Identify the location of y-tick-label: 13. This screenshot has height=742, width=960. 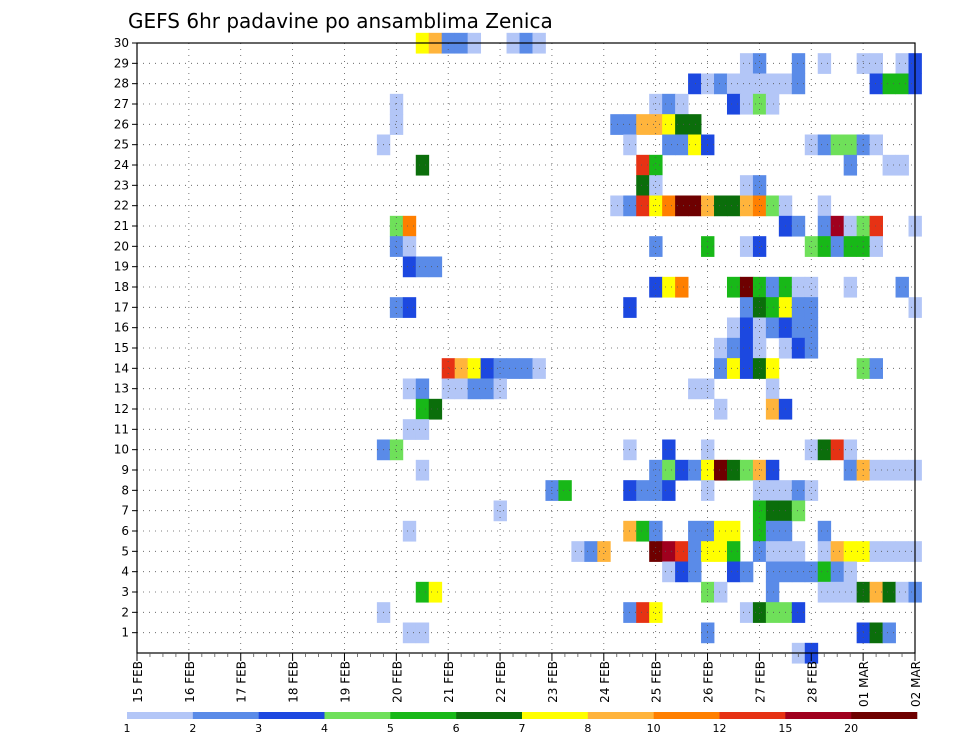
(121, 389).